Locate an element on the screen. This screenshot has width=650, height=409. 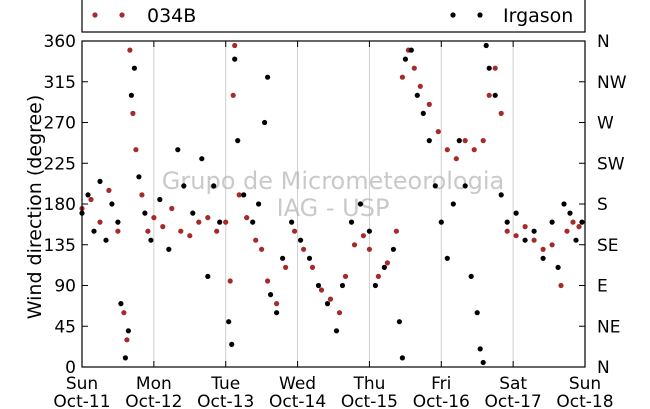
x-tick-label-day: Mon is located at coordinates (154, 384).